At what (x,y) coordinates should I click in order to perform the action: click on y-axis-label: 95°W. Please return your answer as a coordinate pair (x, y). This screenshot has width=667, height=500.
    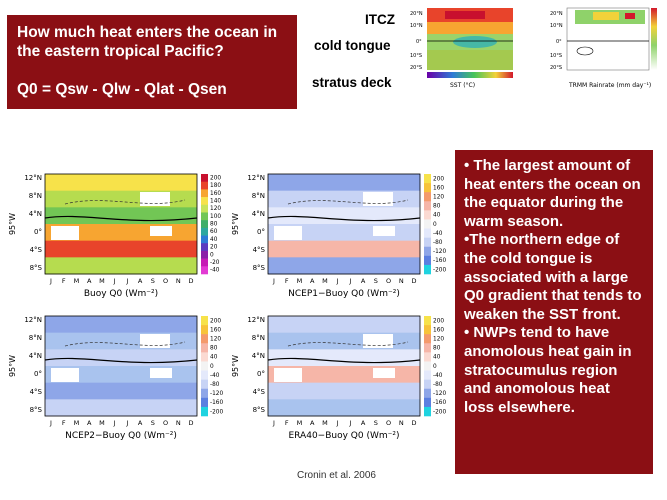
    Looking at the image, I should click on (12, 224).